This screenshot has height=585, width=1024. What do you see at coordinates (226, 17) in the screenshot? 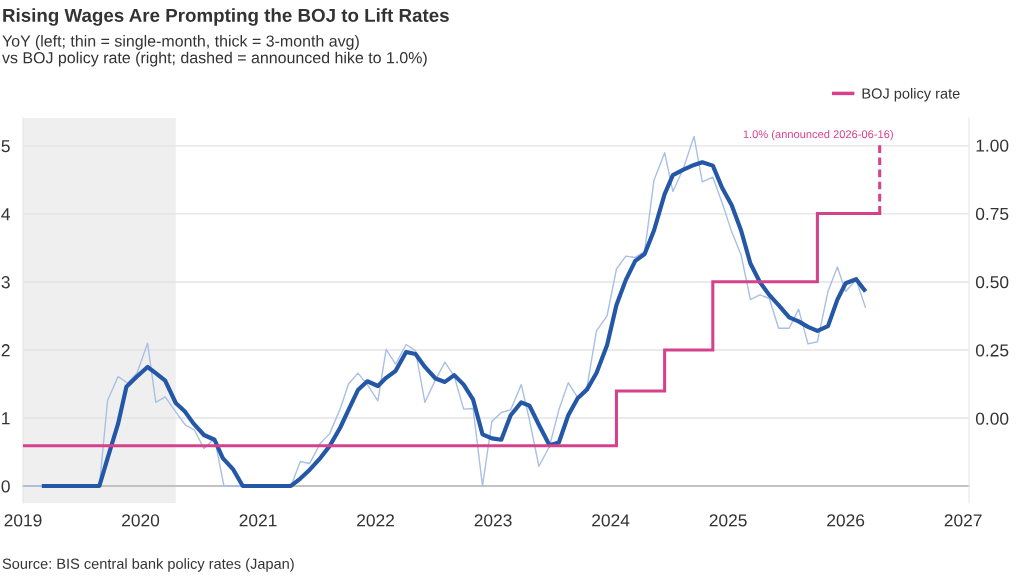
I see `chart-title: Rising Wages Are Prompting the BOJ to Lift Rates` at bounding box center [226, 17].